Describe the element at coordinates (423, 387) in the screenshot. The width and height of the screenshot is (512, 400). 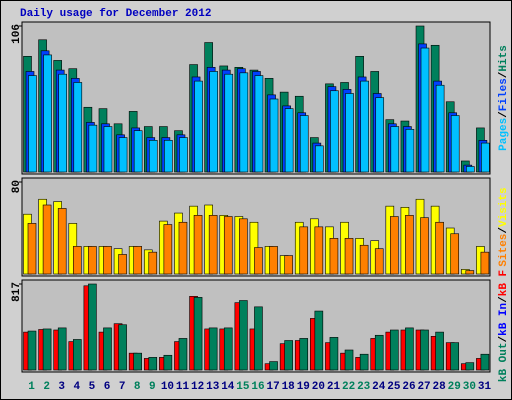
I see `x-tick-label: 27` at that location.